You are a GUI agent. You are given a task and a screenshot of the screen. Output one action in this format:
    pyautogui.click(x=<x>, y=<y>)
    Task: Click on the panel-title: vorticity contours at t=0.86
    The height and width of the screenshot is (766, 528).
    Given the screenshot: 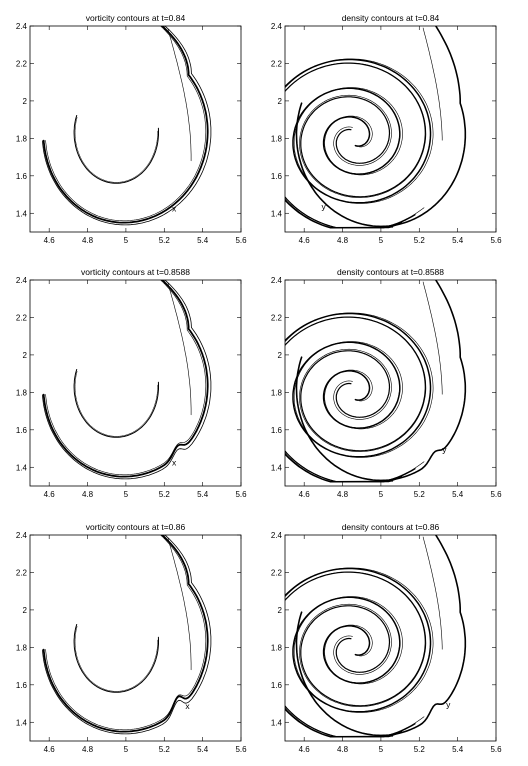 What is the action you would take?
    pyautogui.click(x=136, y=527)
    